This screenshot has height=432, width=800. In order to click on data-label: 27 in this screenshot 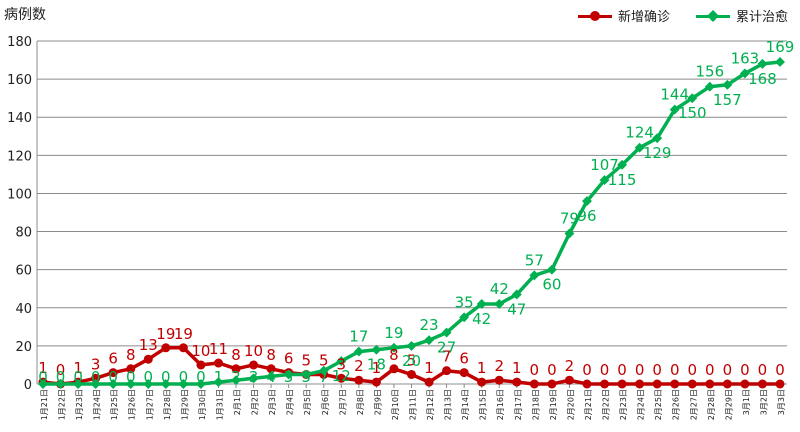, I will do `click(446, 348)`.